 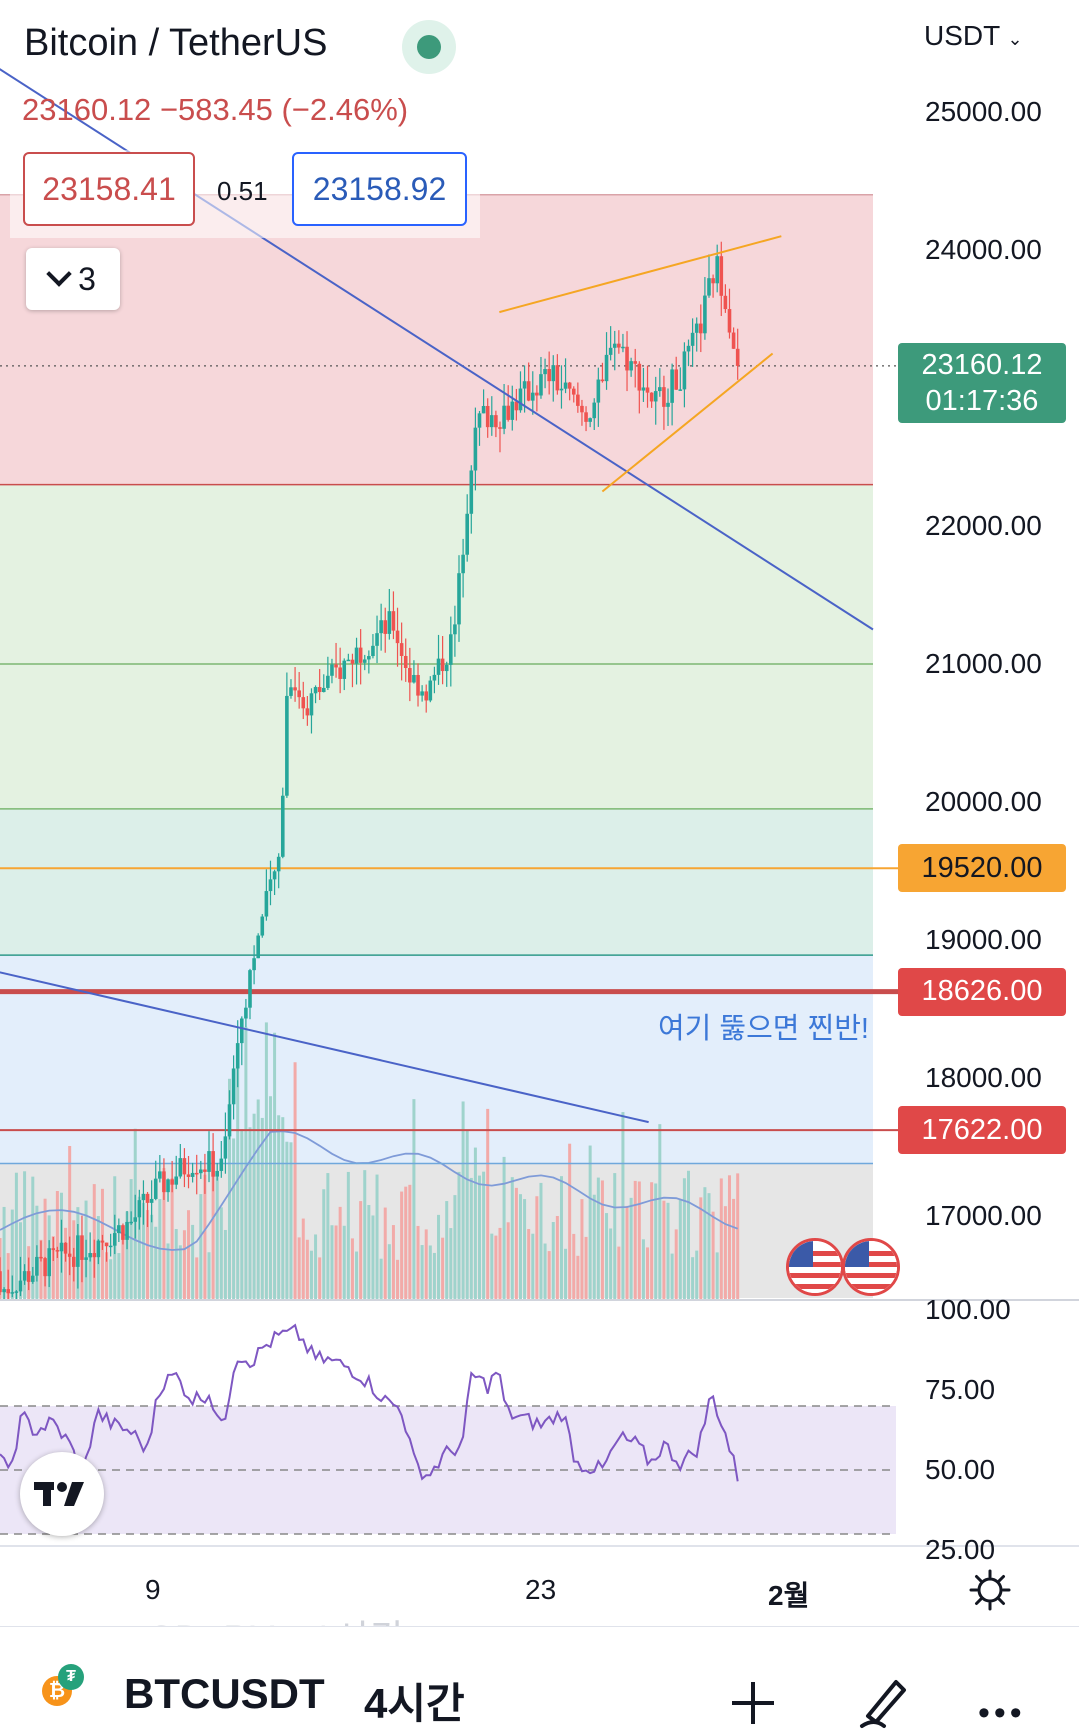 What do you see at coordinates (990, 1590) in the screenshot?
I see `settings-gear-icon` at bounding box center [990, 1590].